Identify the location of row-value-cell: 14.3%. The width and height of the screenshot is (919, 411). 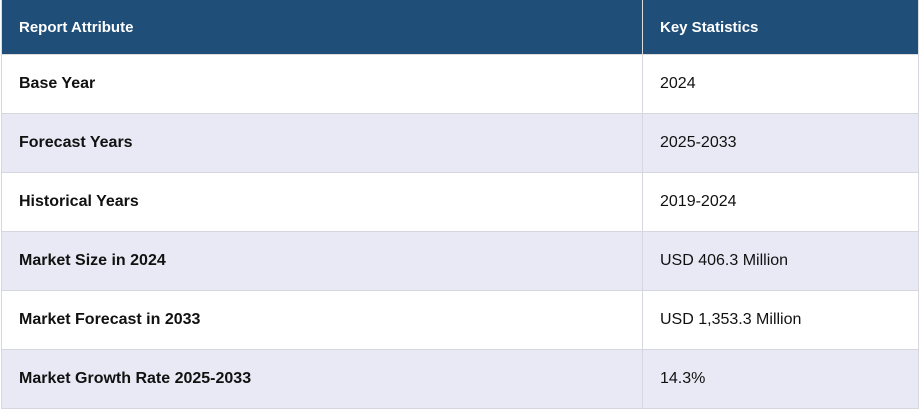
(780, 379).